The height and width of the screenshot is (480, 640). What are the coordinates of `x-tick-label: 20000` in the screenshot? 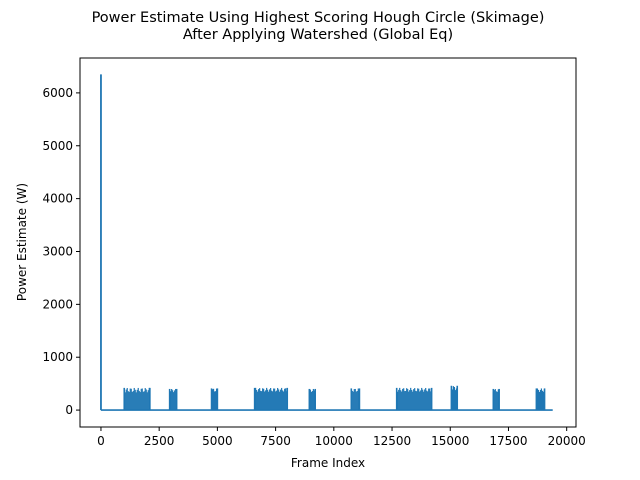 It's located at (567, 441).